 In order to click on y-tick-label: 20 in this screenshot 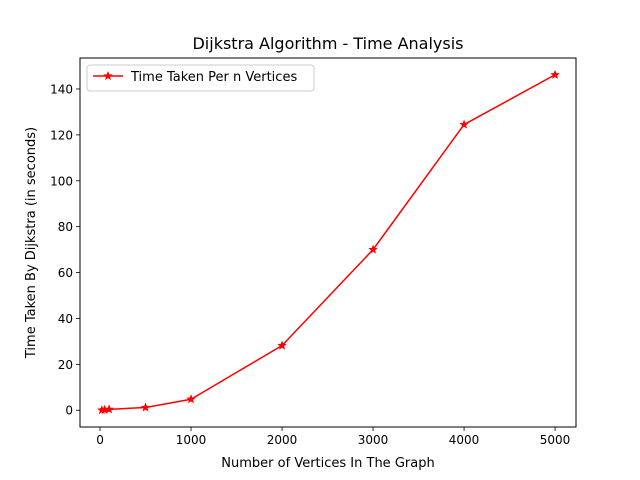, I will do `click(65, 365)`.